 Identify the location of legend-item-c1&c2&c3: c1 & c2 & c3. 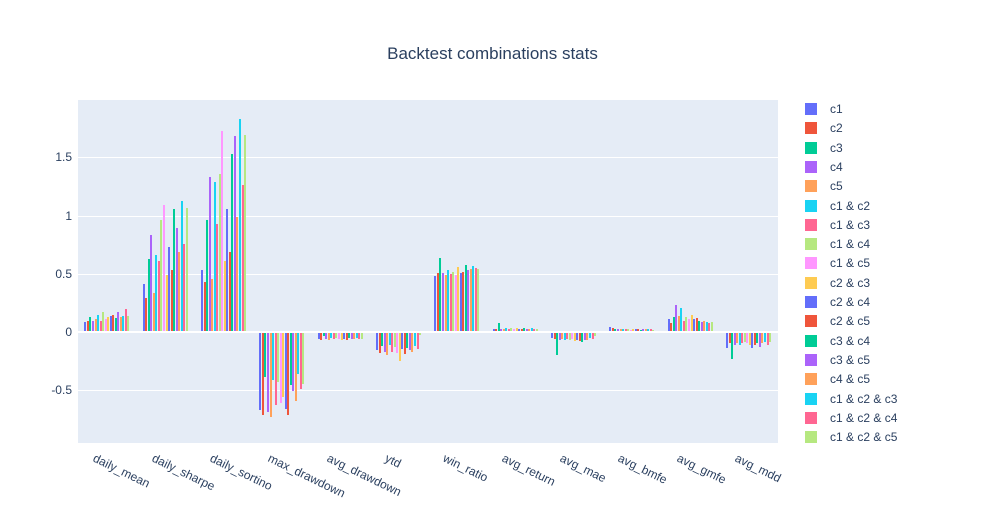
(851, 399).